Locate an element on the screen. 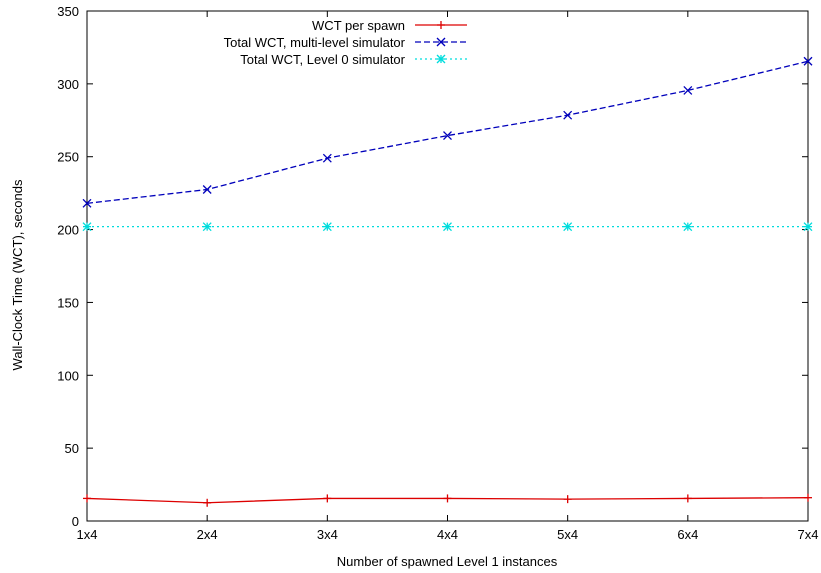 The width and height of the screenshot is (821, 573). y-tick-label: 100 is located at coordinates (68, 375).